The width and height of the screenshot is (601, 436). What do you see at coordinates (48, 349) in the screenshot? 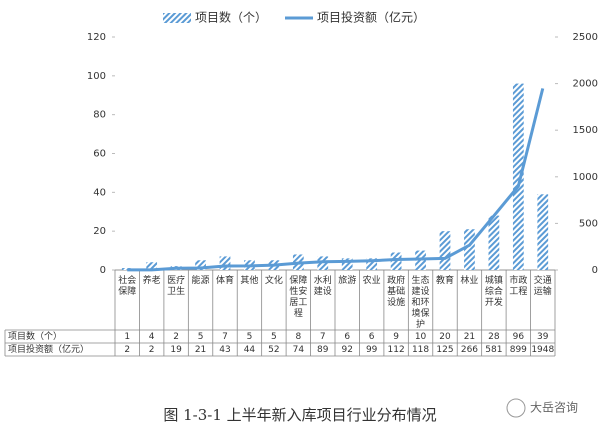
I see `row-header: 项目投资额（亿元）` at bounding box center [48, 349].